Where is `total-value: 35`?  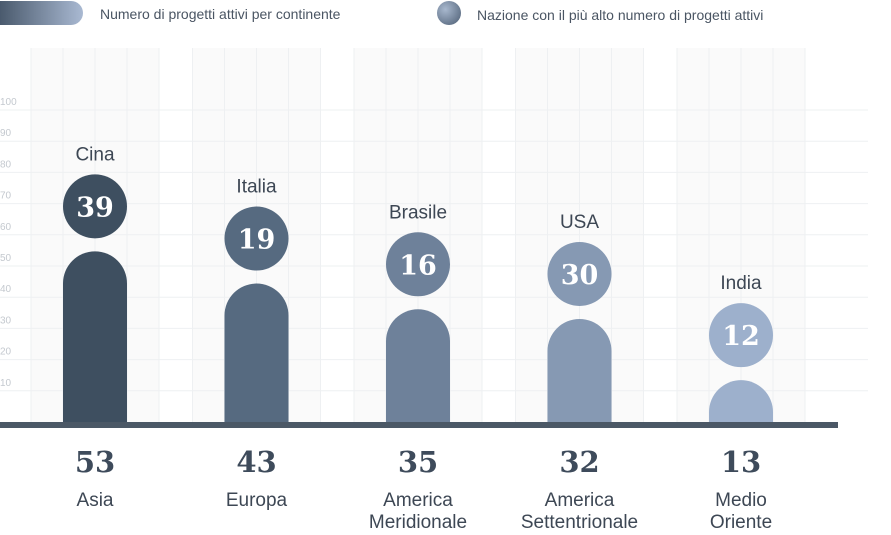 total-value: 35 is located at coordinates (418, 462).